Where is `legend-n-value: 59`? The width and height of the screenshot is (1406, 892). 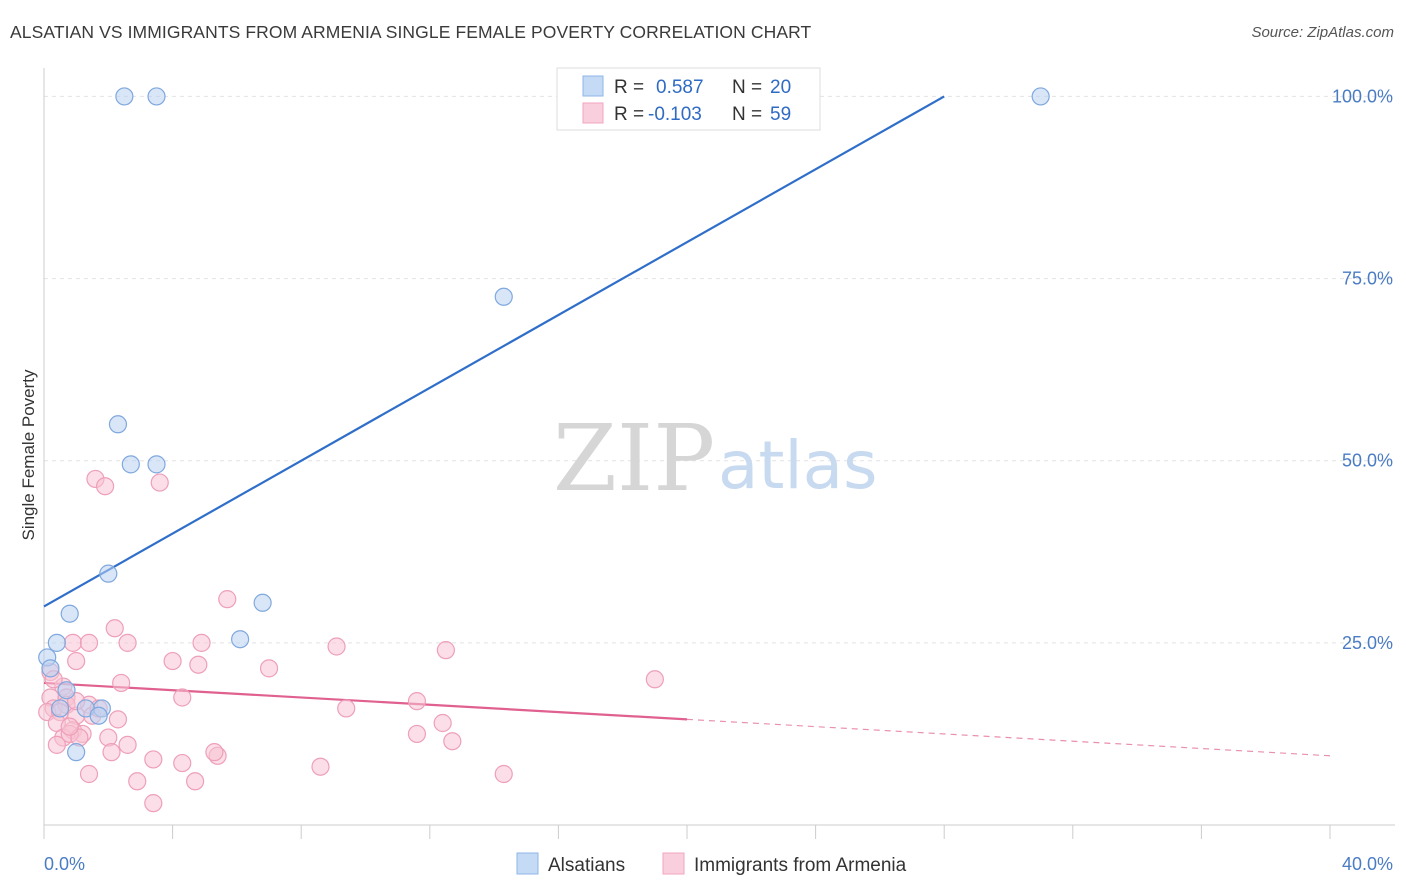 legend-n-value: 59 is located at coordinates (780, 114).